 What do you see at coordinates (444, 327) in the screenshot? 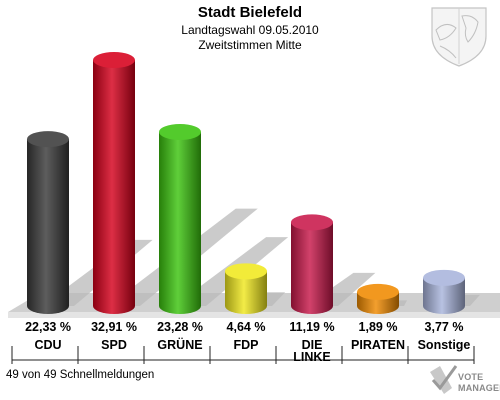
I see `value-label: 3,77 %` at bounding box center [444, 327].